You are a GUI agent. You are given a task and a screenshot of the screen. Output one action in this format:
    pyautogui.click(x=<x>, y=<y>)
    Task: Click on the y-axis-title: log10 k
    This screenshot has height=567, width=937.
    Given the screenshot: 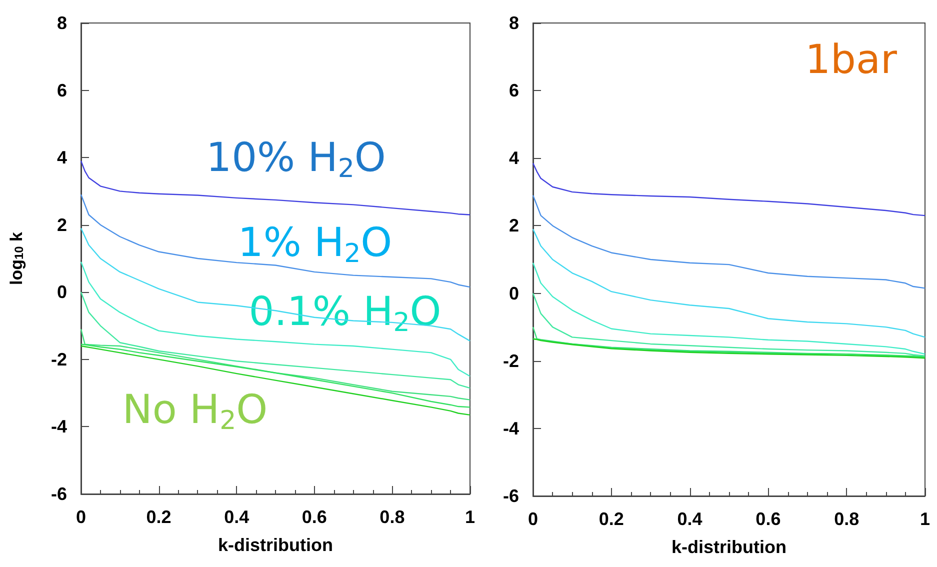 What is the action you would take?
    pyautogui.click(x=16, y=258)
    